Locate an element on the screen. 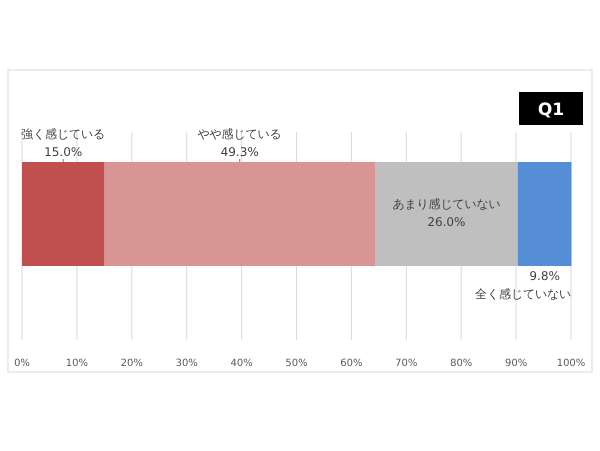  series-label: 全く感じていない is located at coordinates (523, 294).